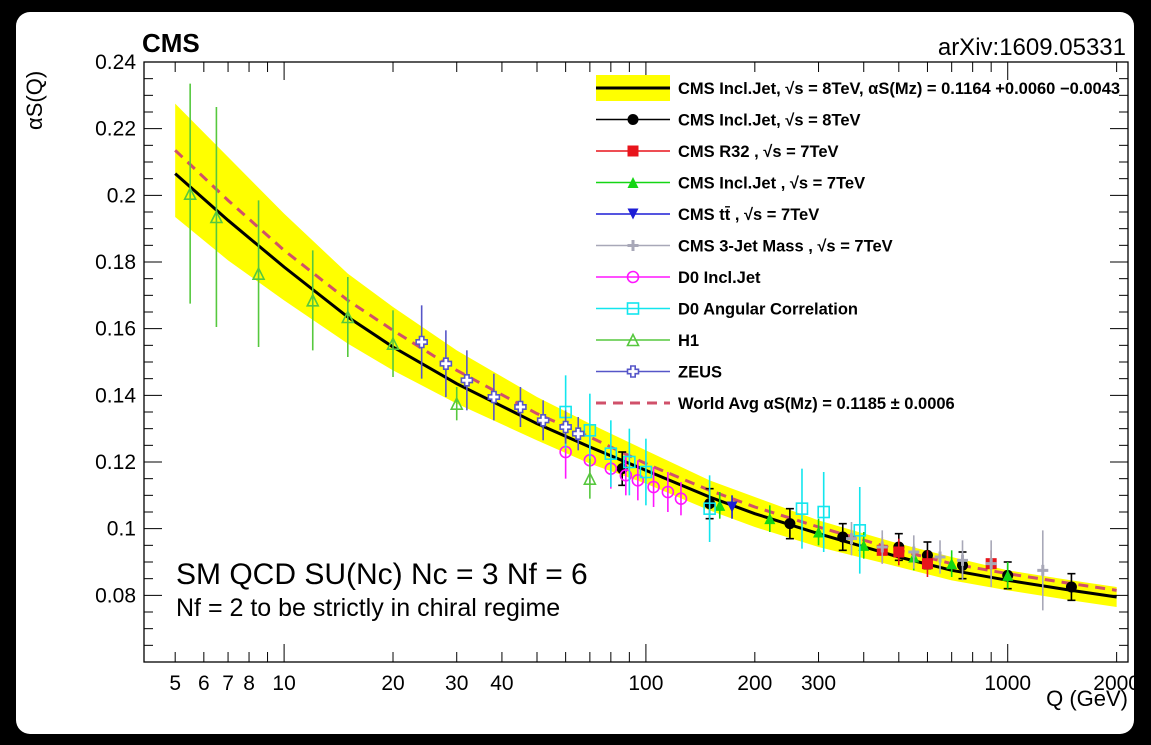 Image resolution: width=1151 pixels, height=745 pixels. Describe the element at coordinates (769, 121) in the screenshot. I see `legend-label: CMS Incl.Jet, √s = 8TeV` at that location.